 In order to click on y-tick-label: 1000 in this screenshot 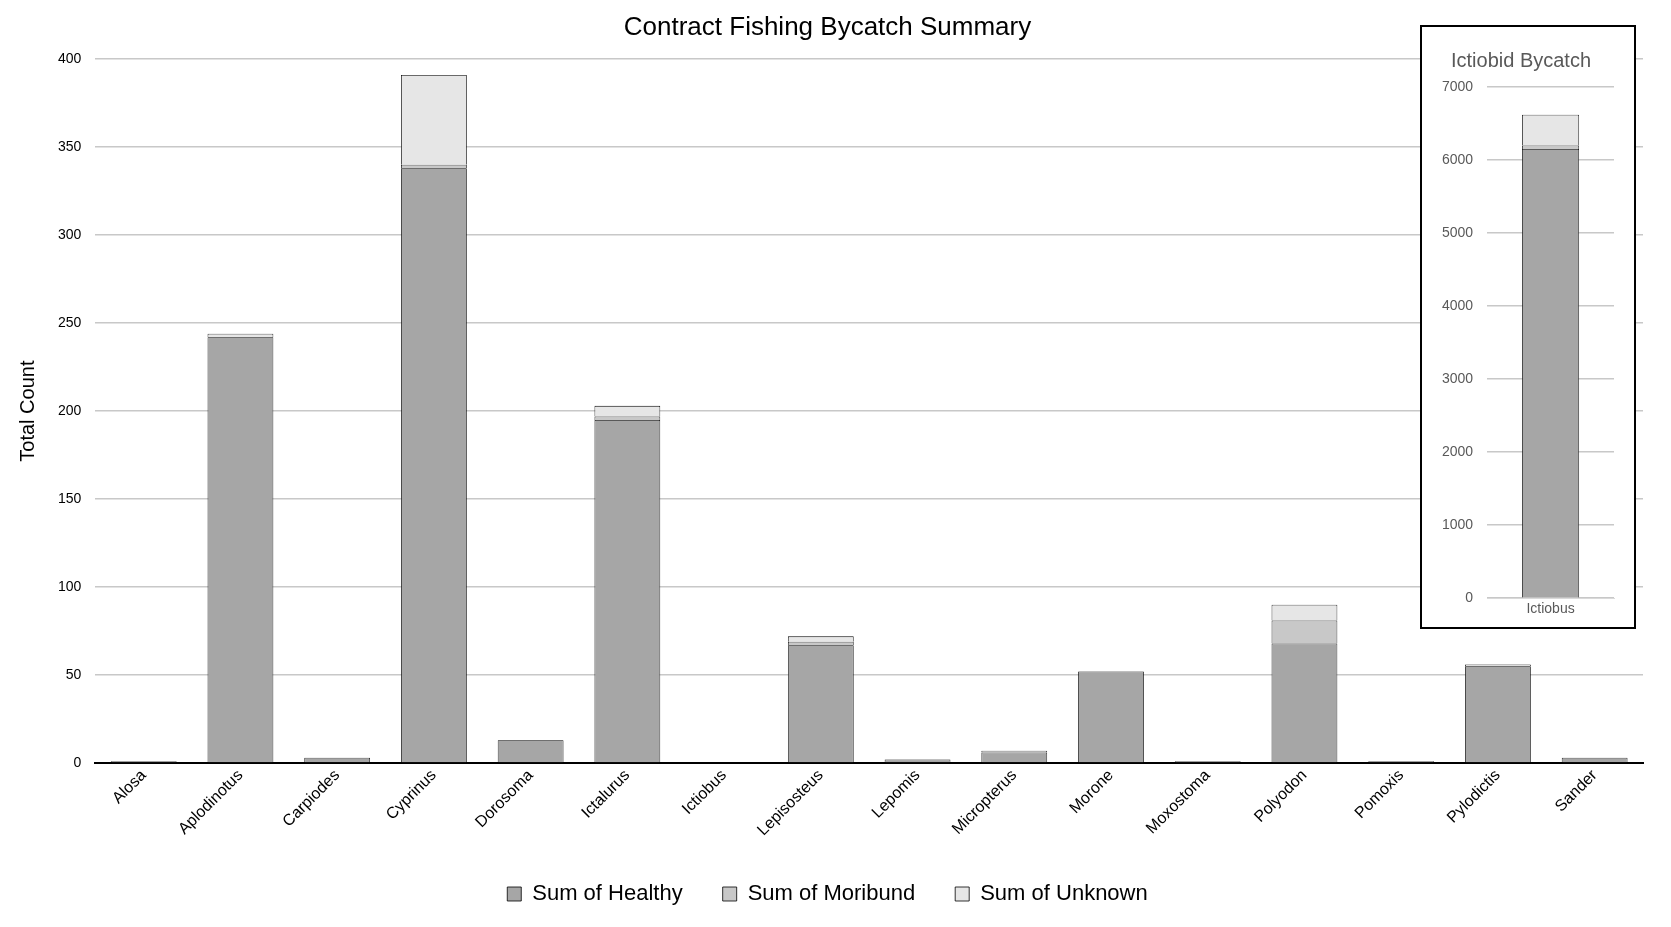, I will do `click(1457, 524)`.